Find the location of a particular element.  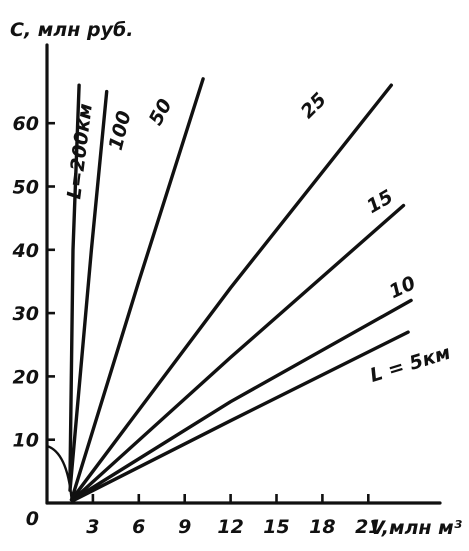

y-axis-title: C, млн руб. is located at coordinates (71, 30).